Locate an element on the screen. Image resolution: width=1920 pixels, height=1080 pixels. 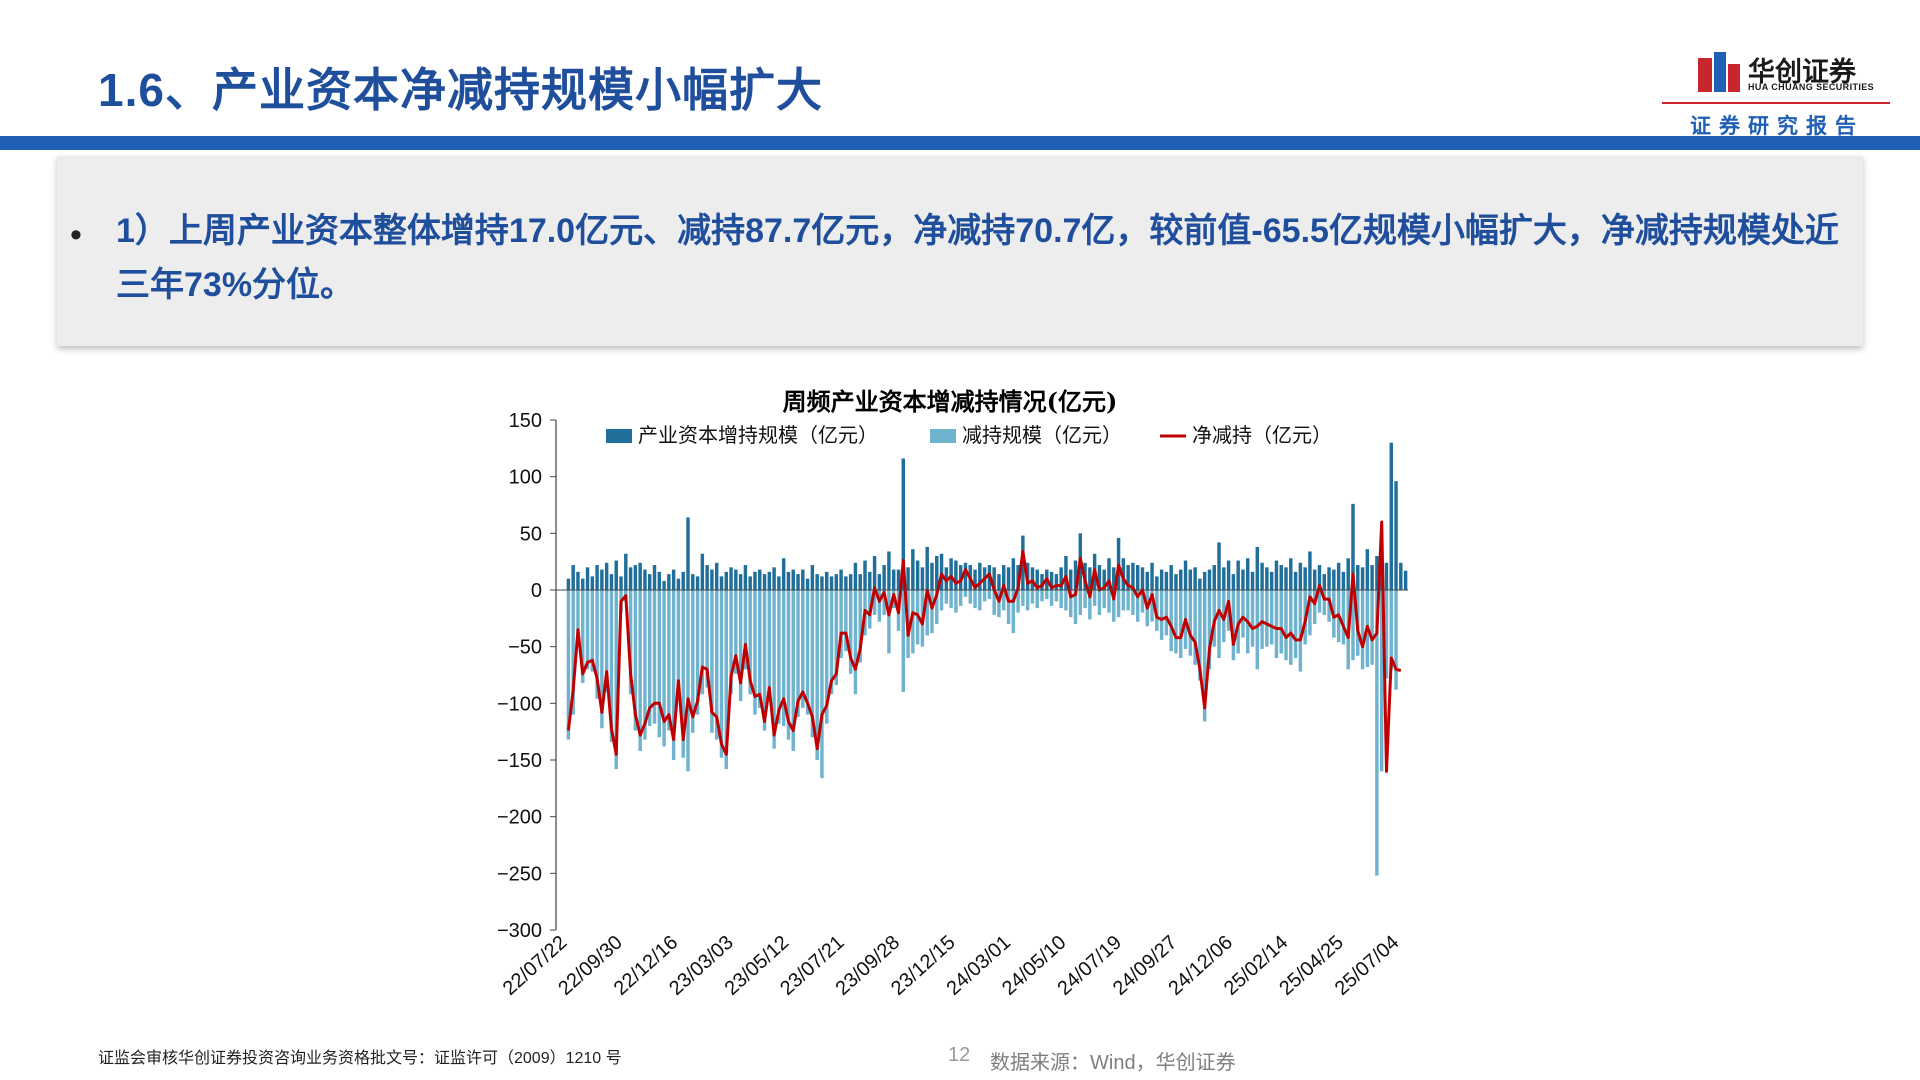
y-tick-label: 150 is located at coordinates (525, 421).